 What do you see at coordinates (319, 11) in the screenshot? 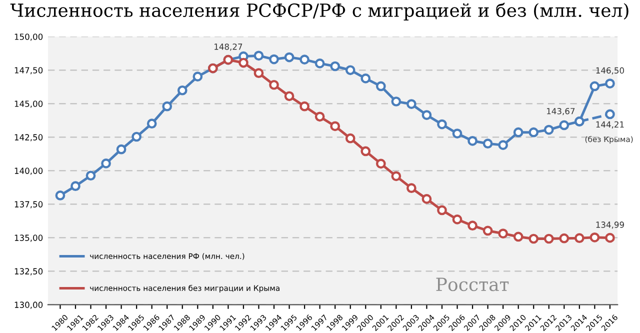
I see `chart-title: Численность населения РСФСР/РФ с миграцией и без (млн. чел)` at bounding box center [319, 11].